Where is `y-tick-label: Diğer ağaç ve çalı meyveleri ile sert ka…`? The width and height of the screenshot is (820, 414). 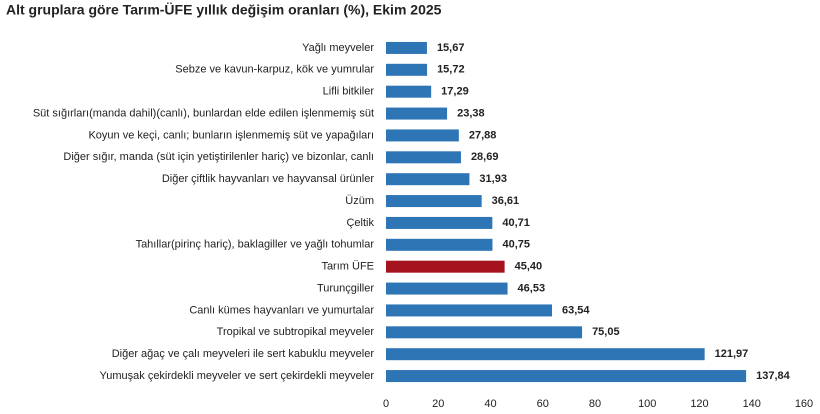 y-tick-label: Diğer ağaç ve çalı meyveleri ile sert ka… is located at coordinates (243, 354).